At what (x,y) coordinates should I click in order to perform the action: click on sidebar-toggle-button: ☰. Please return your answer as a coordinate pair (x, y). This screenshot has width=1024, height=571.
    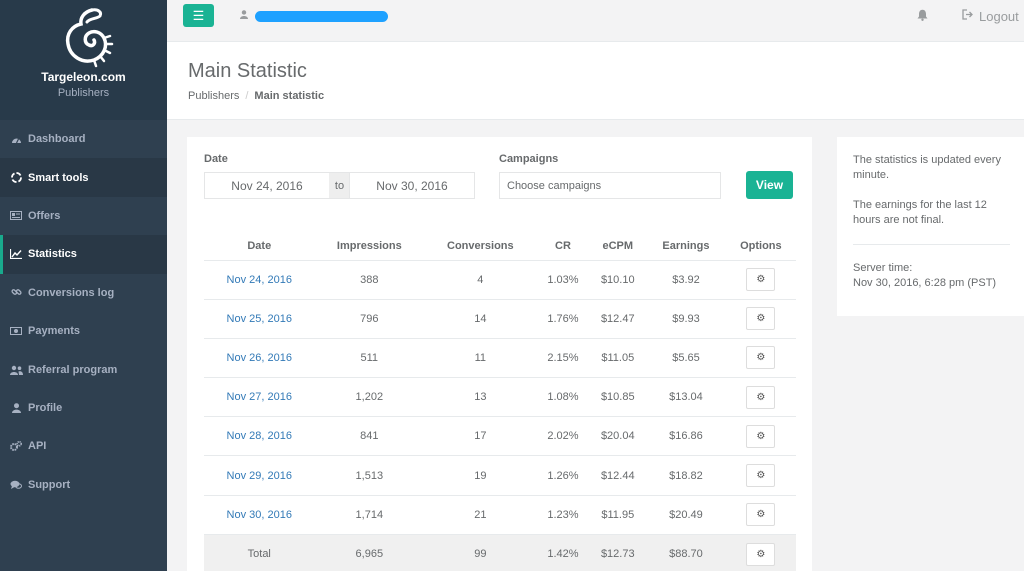
    Looking at the image, I should click on (198, 15).